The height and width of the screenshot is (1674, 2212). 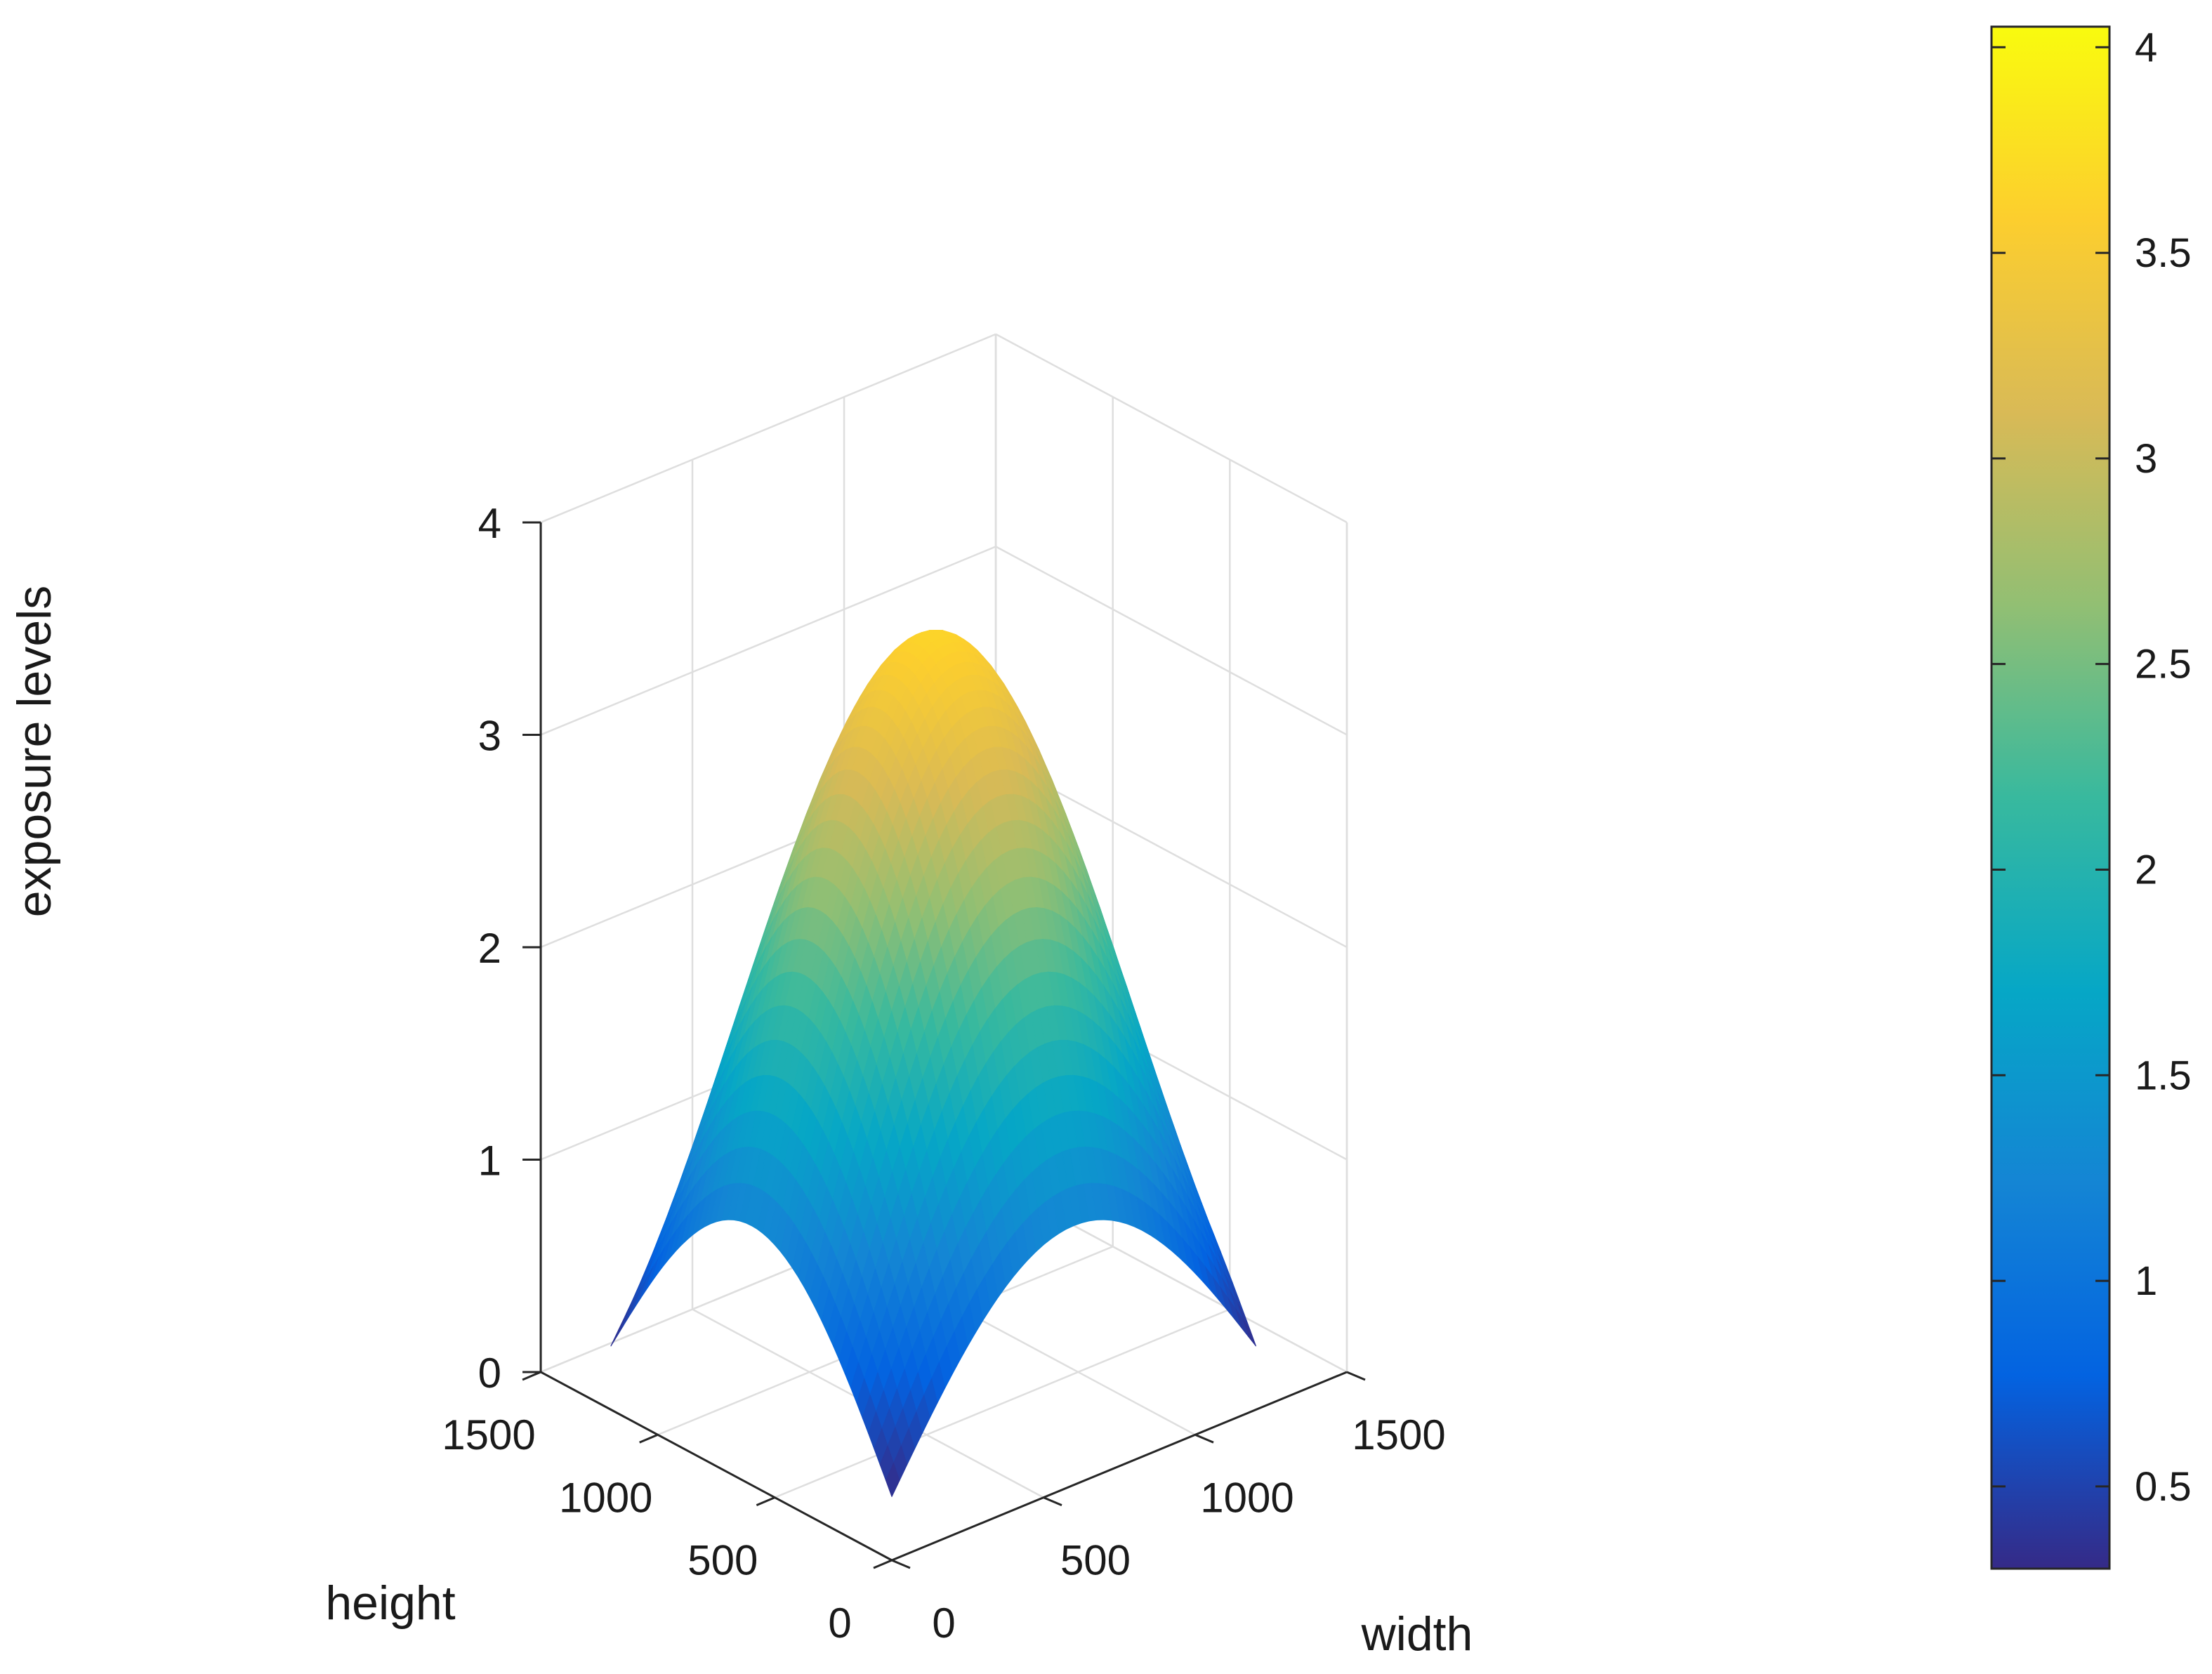 What do you see at coordinates (2163, 1487) in the screenshot?
I see `colorbar-tick-label: 0.5` at bounding box center [2163, 1487].